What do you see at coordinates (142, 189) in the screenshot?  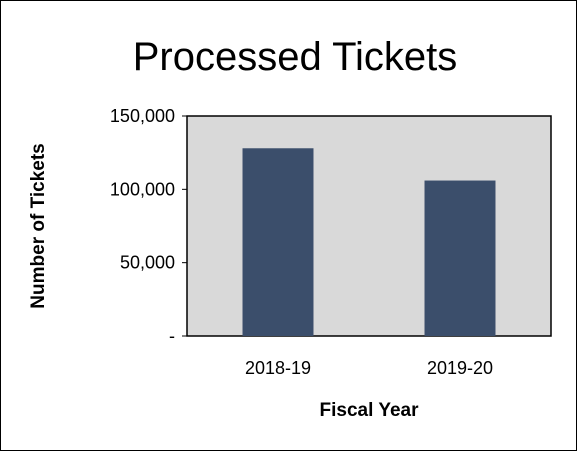 I see `y-tick-label: 100,000` at bounding box center [142, 189].